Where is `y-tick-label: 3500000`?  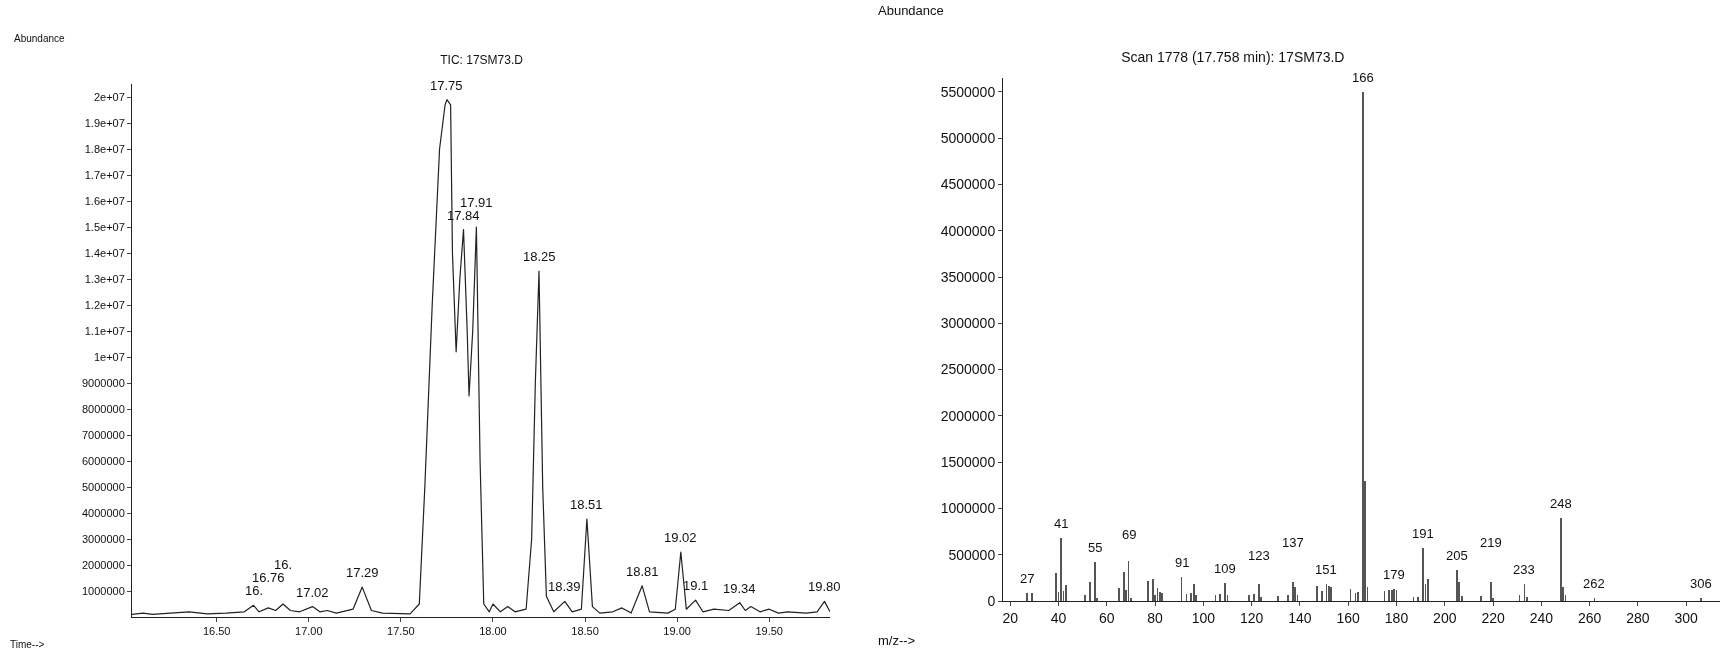 y-tick-label: 3500000 is located at coordinates (968, 276).